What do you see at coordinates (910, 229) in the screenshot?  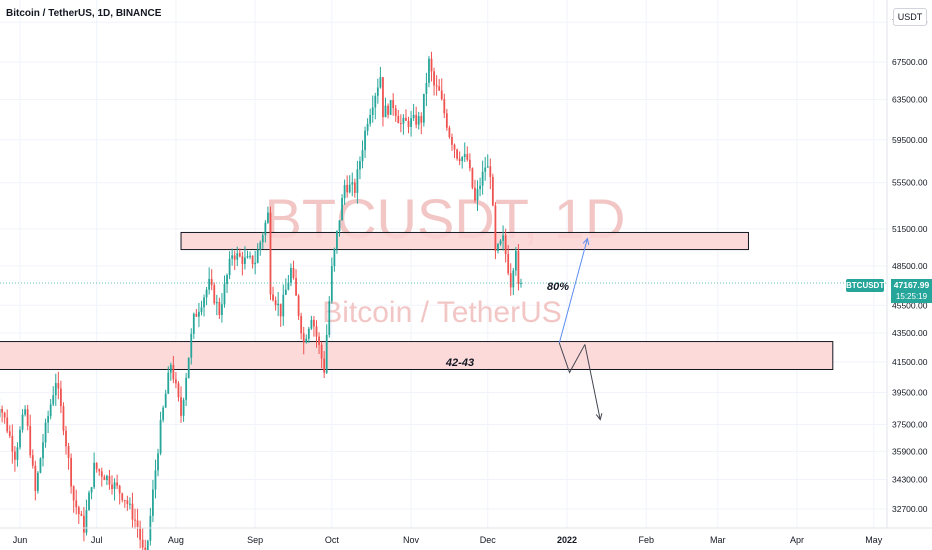 I see `price-tick-label: 51500.00` at bounding box center [910, 229].